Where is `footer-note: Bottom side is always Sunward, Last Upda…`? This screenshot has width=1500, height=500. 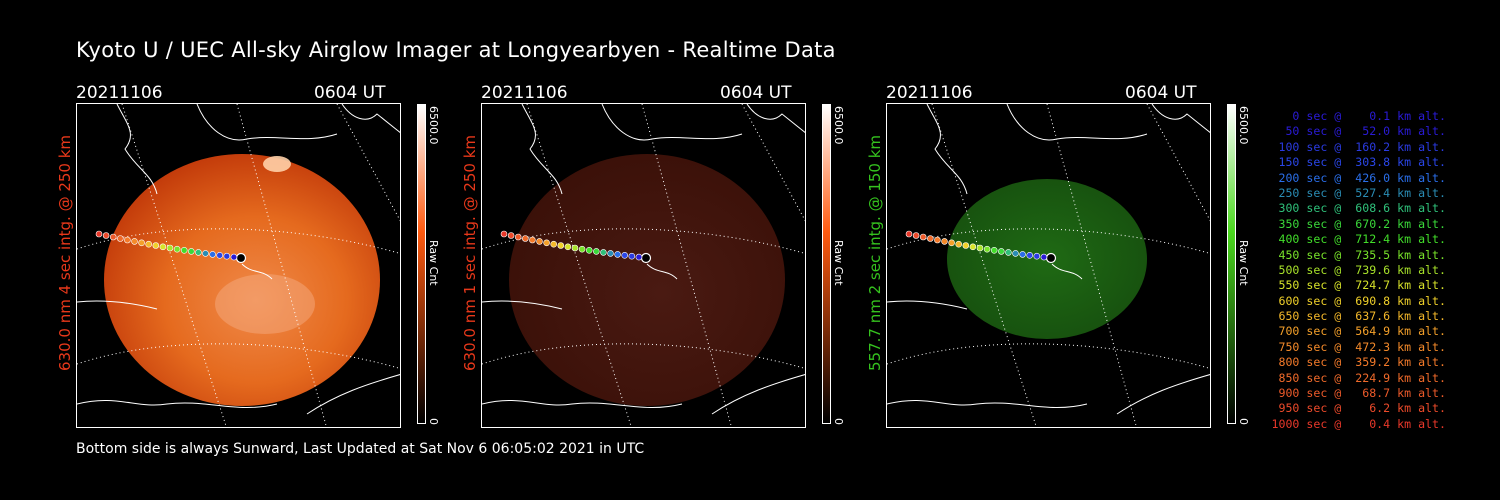
footer-note: Bottom side is always Sunward, Last Upda… is located at coordinates (360, 449).